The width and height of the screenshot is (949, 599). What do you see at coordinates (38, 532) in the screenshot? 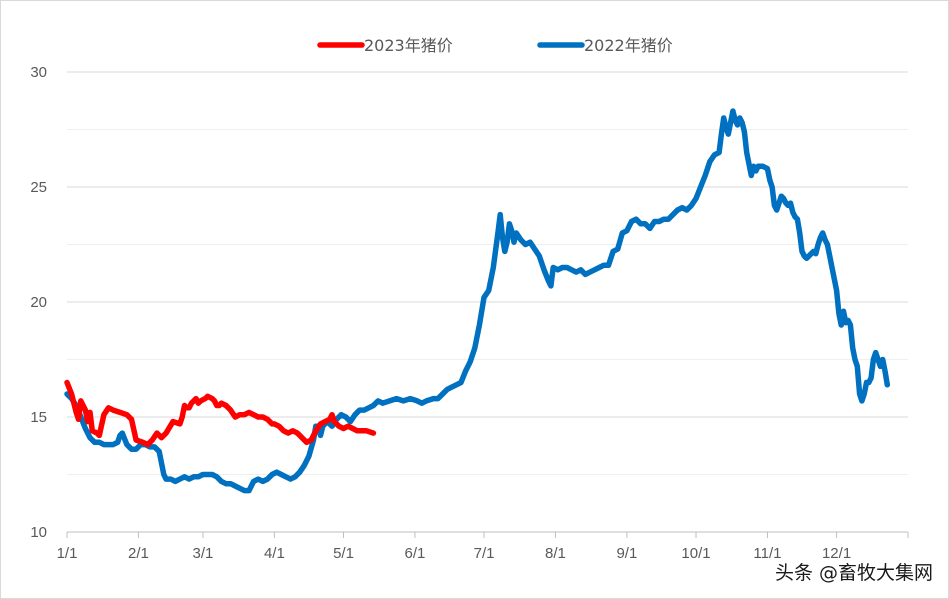
I see `y-tick-label: 10` at bounding box center [38, 532].